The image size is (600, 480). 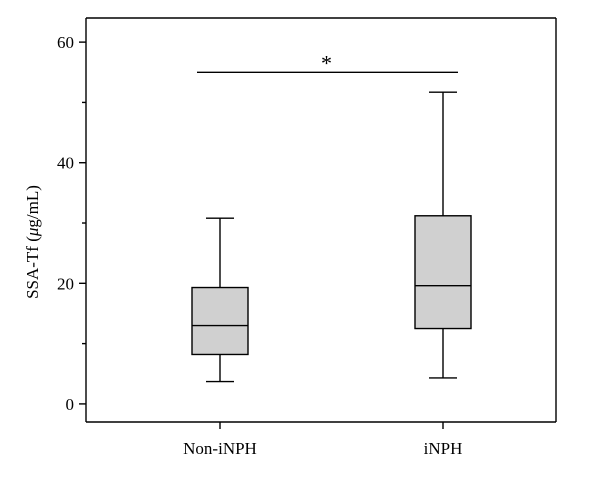 I want to click on significance-label: *, so click(x=326, y=62).